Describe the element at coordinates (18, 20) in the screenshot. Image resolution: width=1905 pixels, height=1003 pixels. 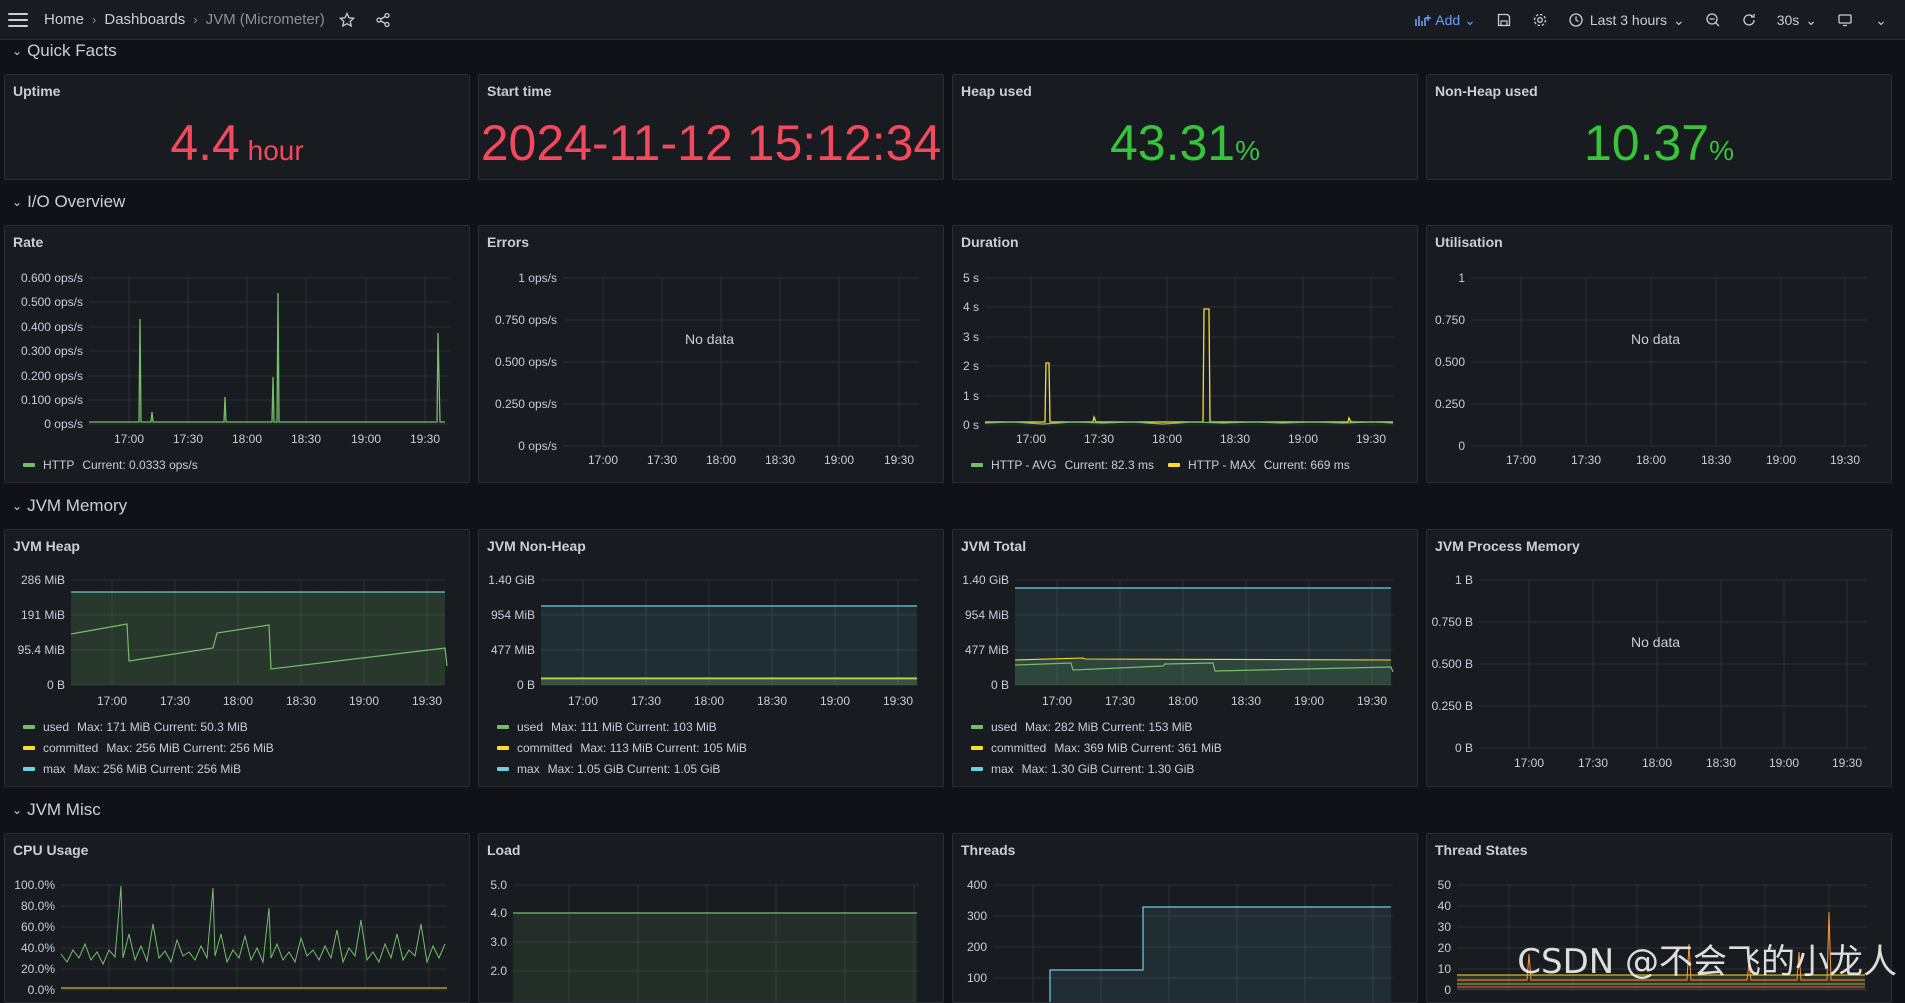
I see `menu-icon` at that location.